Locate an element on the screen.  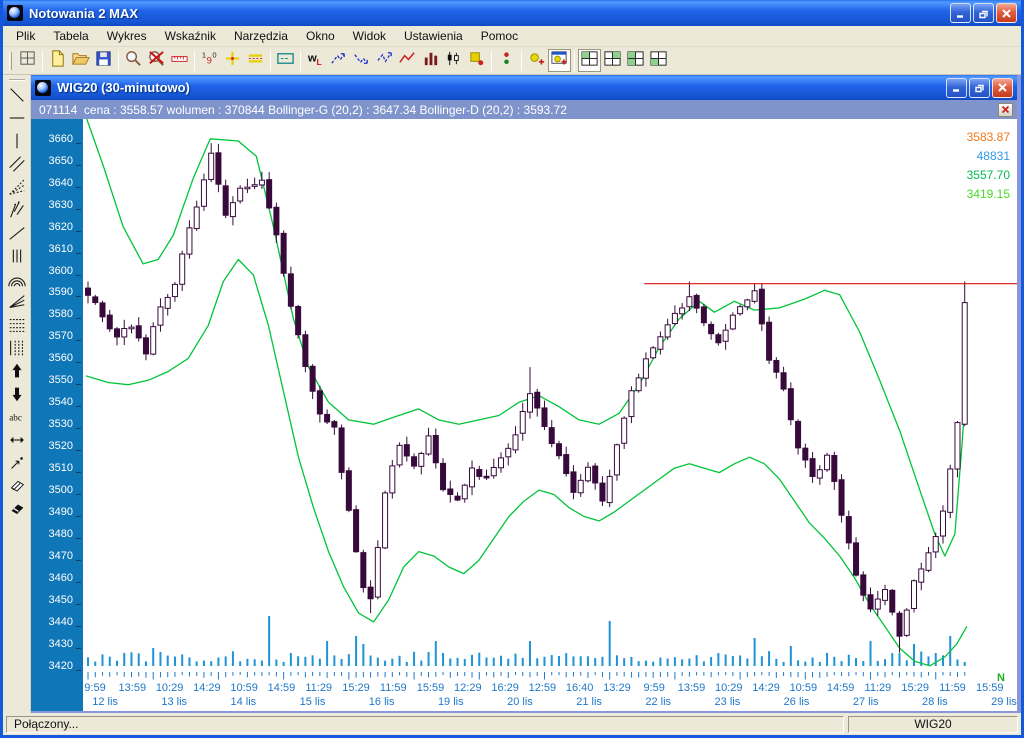
parallel-lines-tool is located at coordinates (17, 166).